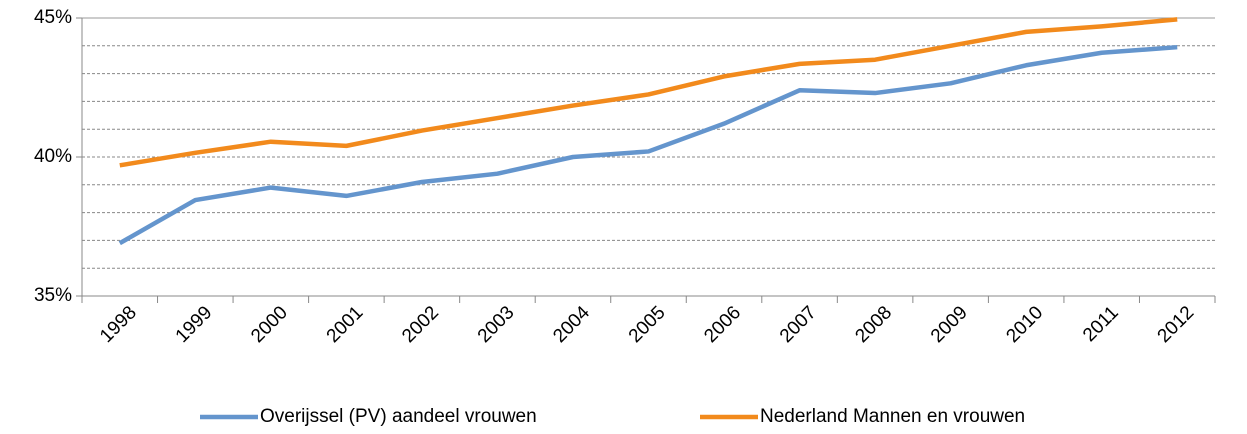 Image resolution: width=1247 pixels, height=434 pixels. What do you see at coordinates (118, 324) in the screenshot?
I see `x-tick-label: 1998` at bounding box center [118, 324].